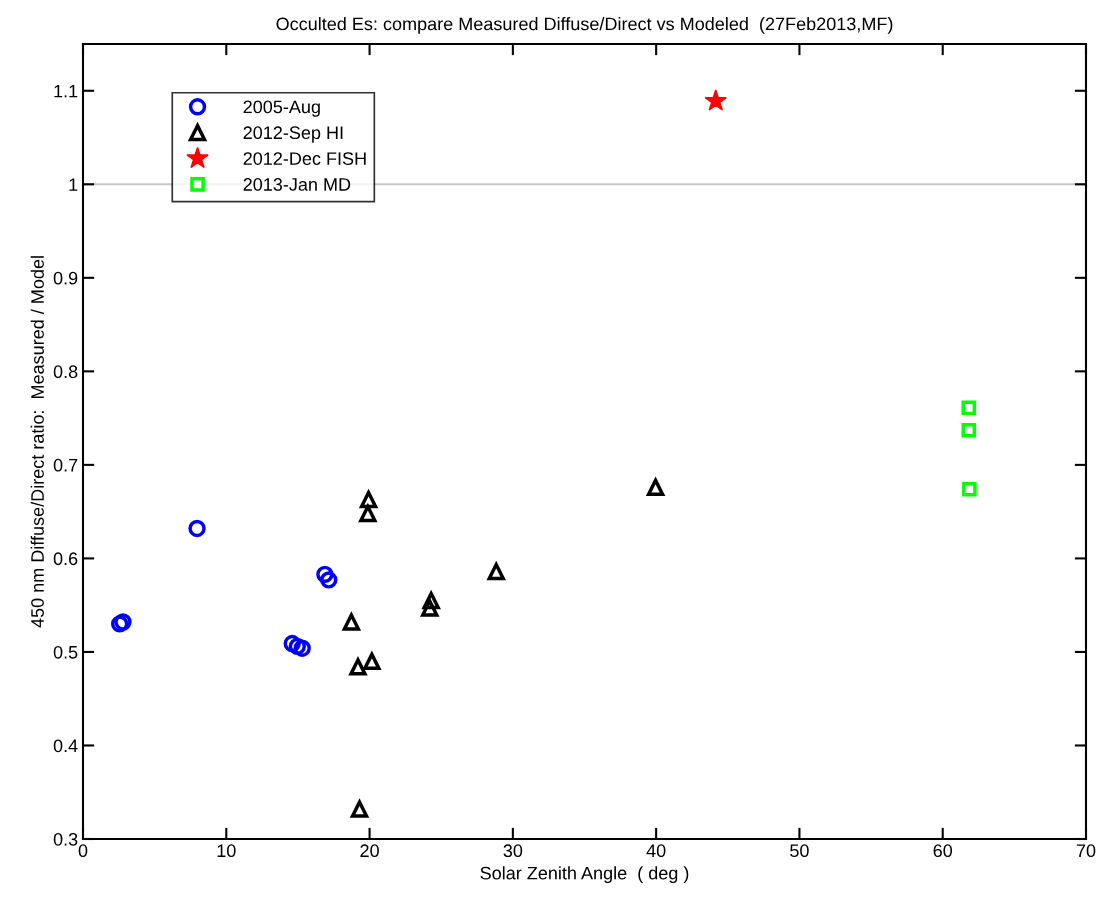  Describe the element at coordinates (513, 851) in the screenshot. I see `x-tick-label: 30` at that location.